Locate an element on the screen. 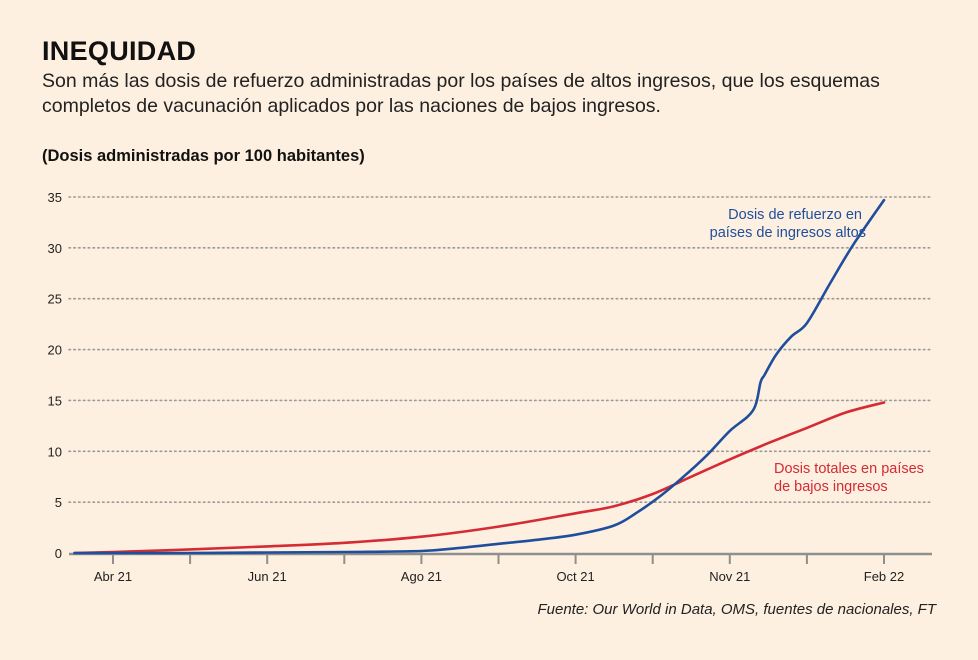 The height and width of the screenshot is (660, 978). x-tick-label: Oct 21 is located at coordinates (575, 576).